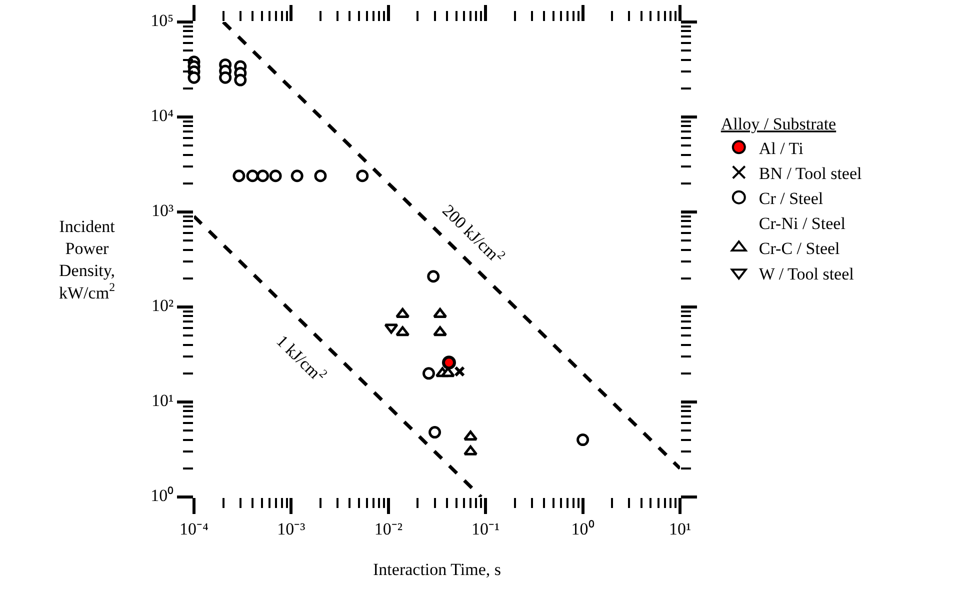  What do you see at coordinates (162, 20) in the screenshot?
I see `y-tick-label: 10⁵` at bounding box center [162, 20].